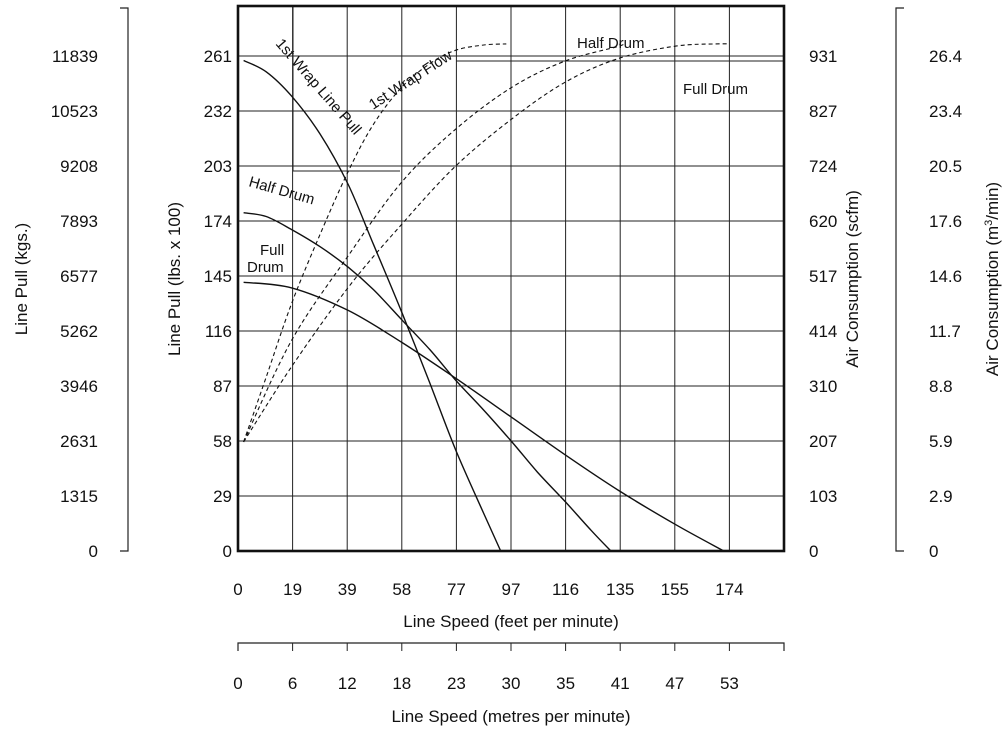  What do you see at coordinates (941, 386) in the screenshot?
I see `tick-label-m3-min: 8.8` at bounding box center [941, 386].